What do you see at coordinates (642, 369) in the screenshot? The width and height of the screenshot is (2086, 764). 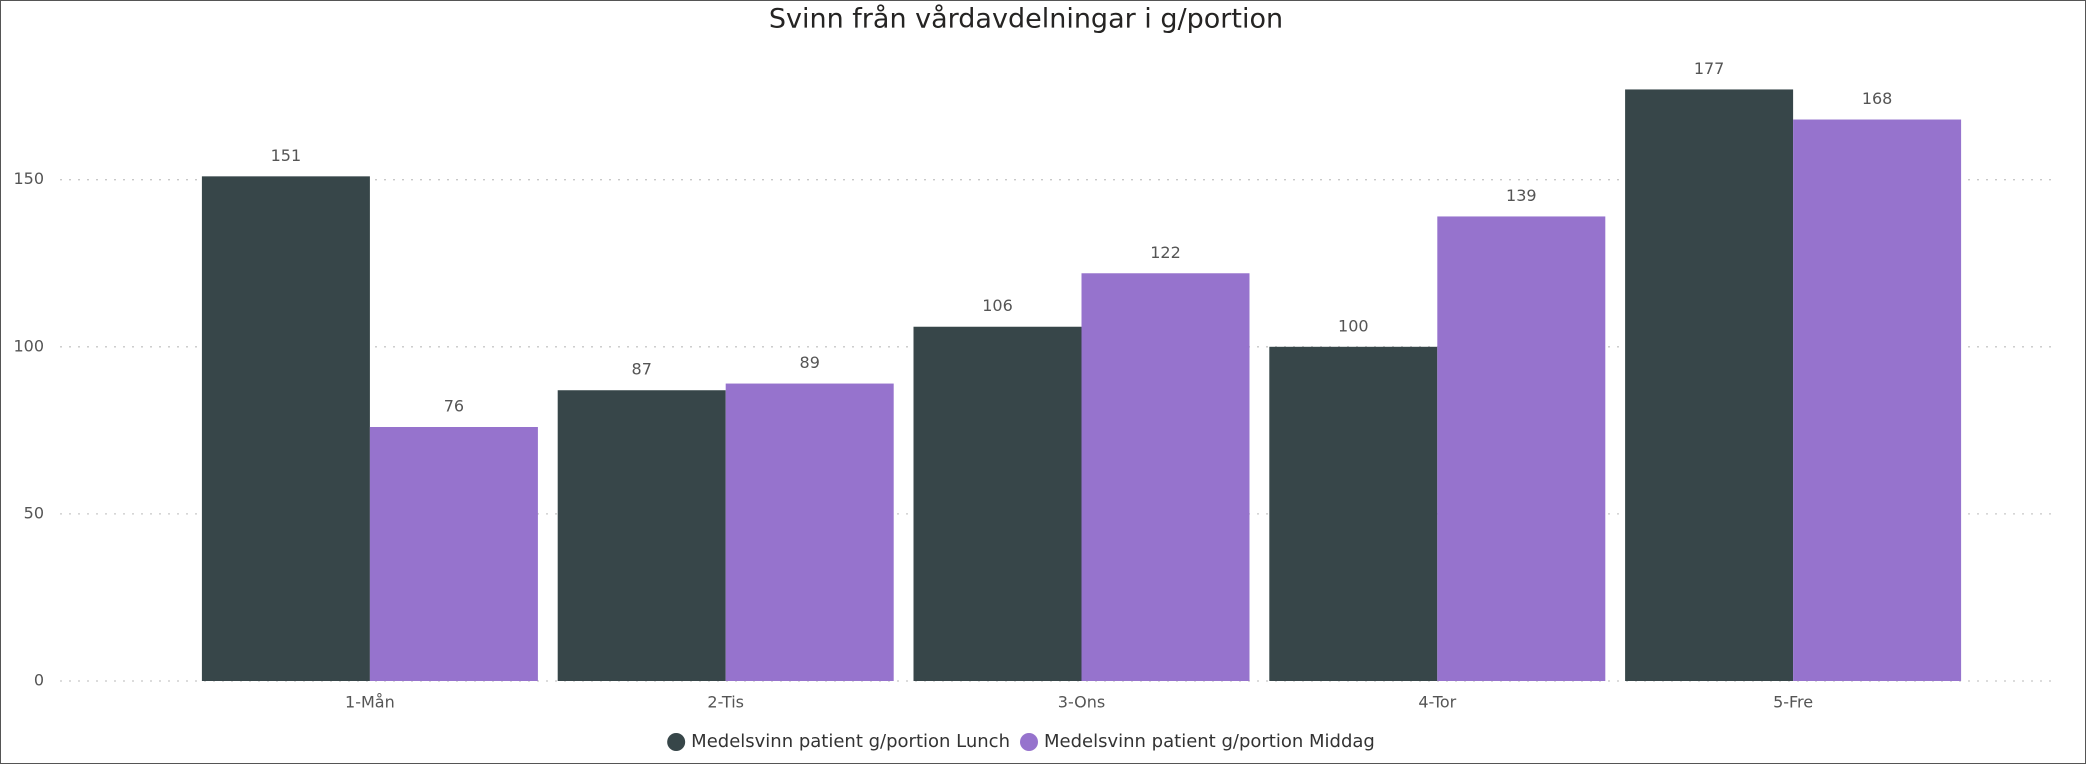 I see `data-label: 87` at bounding box center [642, 369].